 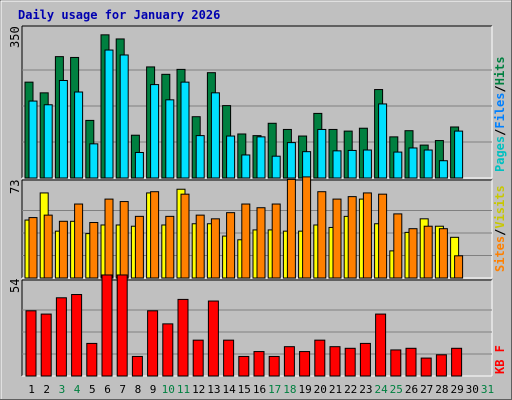 I want to click on x-tick-label: 4, so click(x=77, y=389).